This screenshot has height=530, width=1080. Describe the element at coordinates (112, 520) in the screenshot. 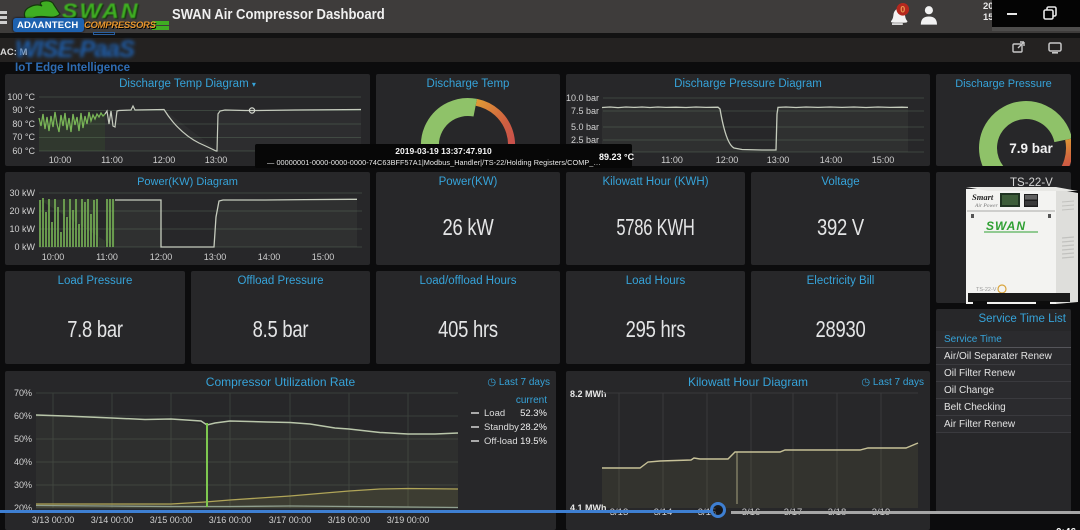

I see `svg-text: 3/14 00:00` at that location.